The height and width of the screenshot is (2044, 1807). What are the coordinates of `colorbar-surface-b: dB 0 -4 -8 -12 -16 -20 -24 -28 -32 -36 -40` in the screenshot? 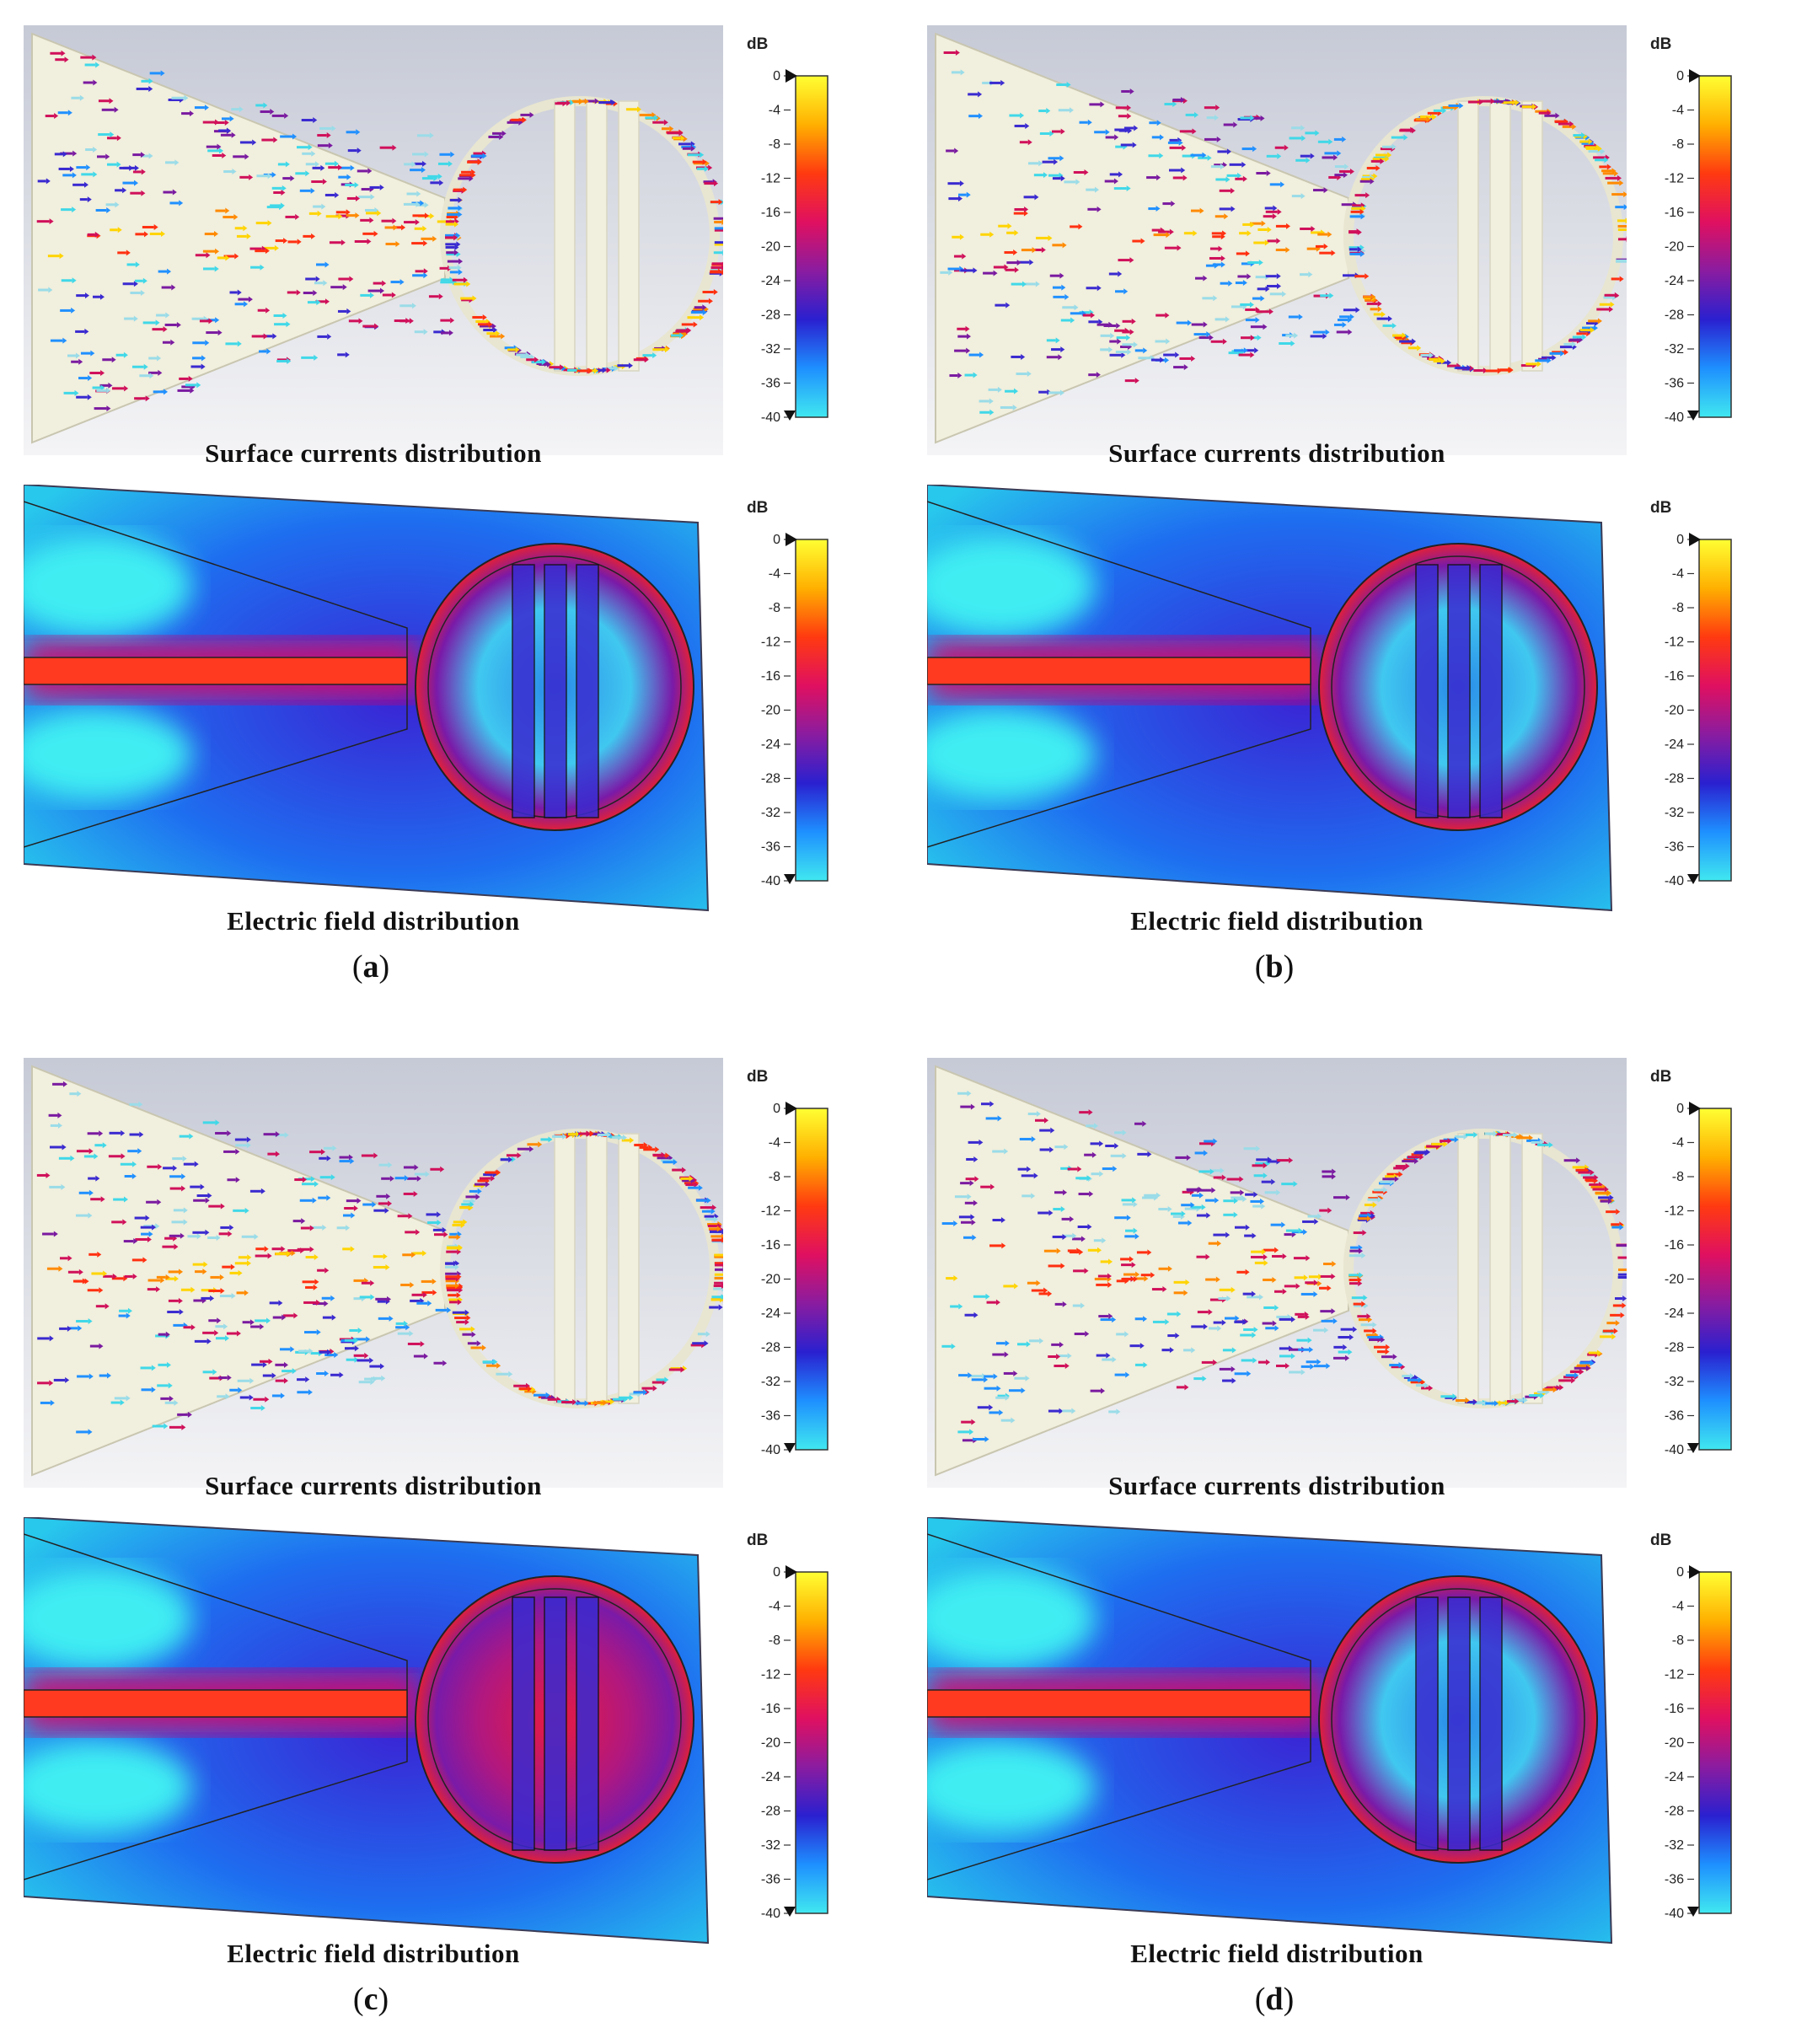 It's located at (1704, 232).